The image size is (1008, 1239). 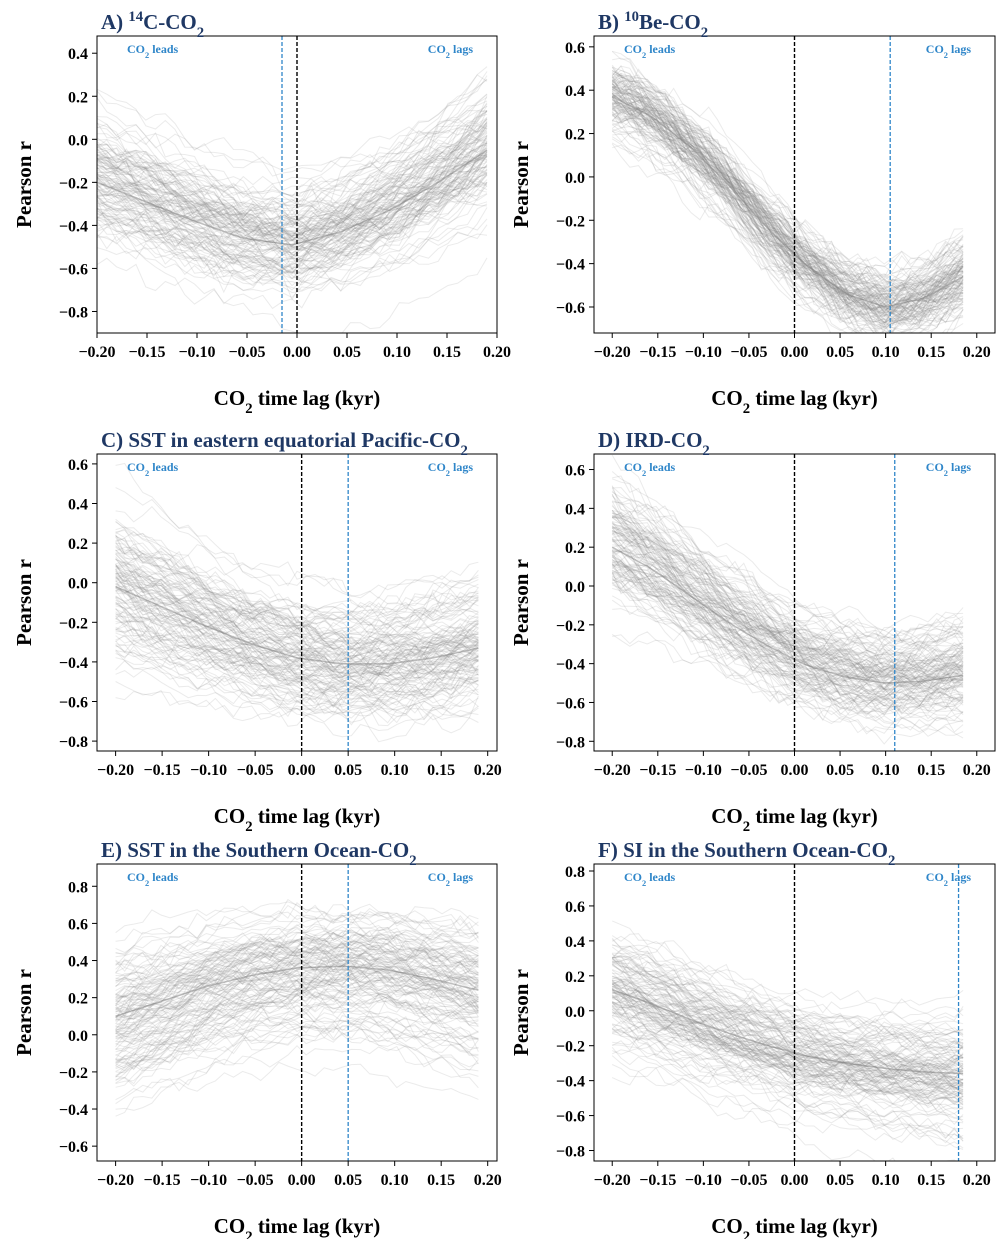 What do you see at coordinates (73, 703) in the screenshot?
I see `y-tick-label: −0.6` at bounding box center [73, 703].